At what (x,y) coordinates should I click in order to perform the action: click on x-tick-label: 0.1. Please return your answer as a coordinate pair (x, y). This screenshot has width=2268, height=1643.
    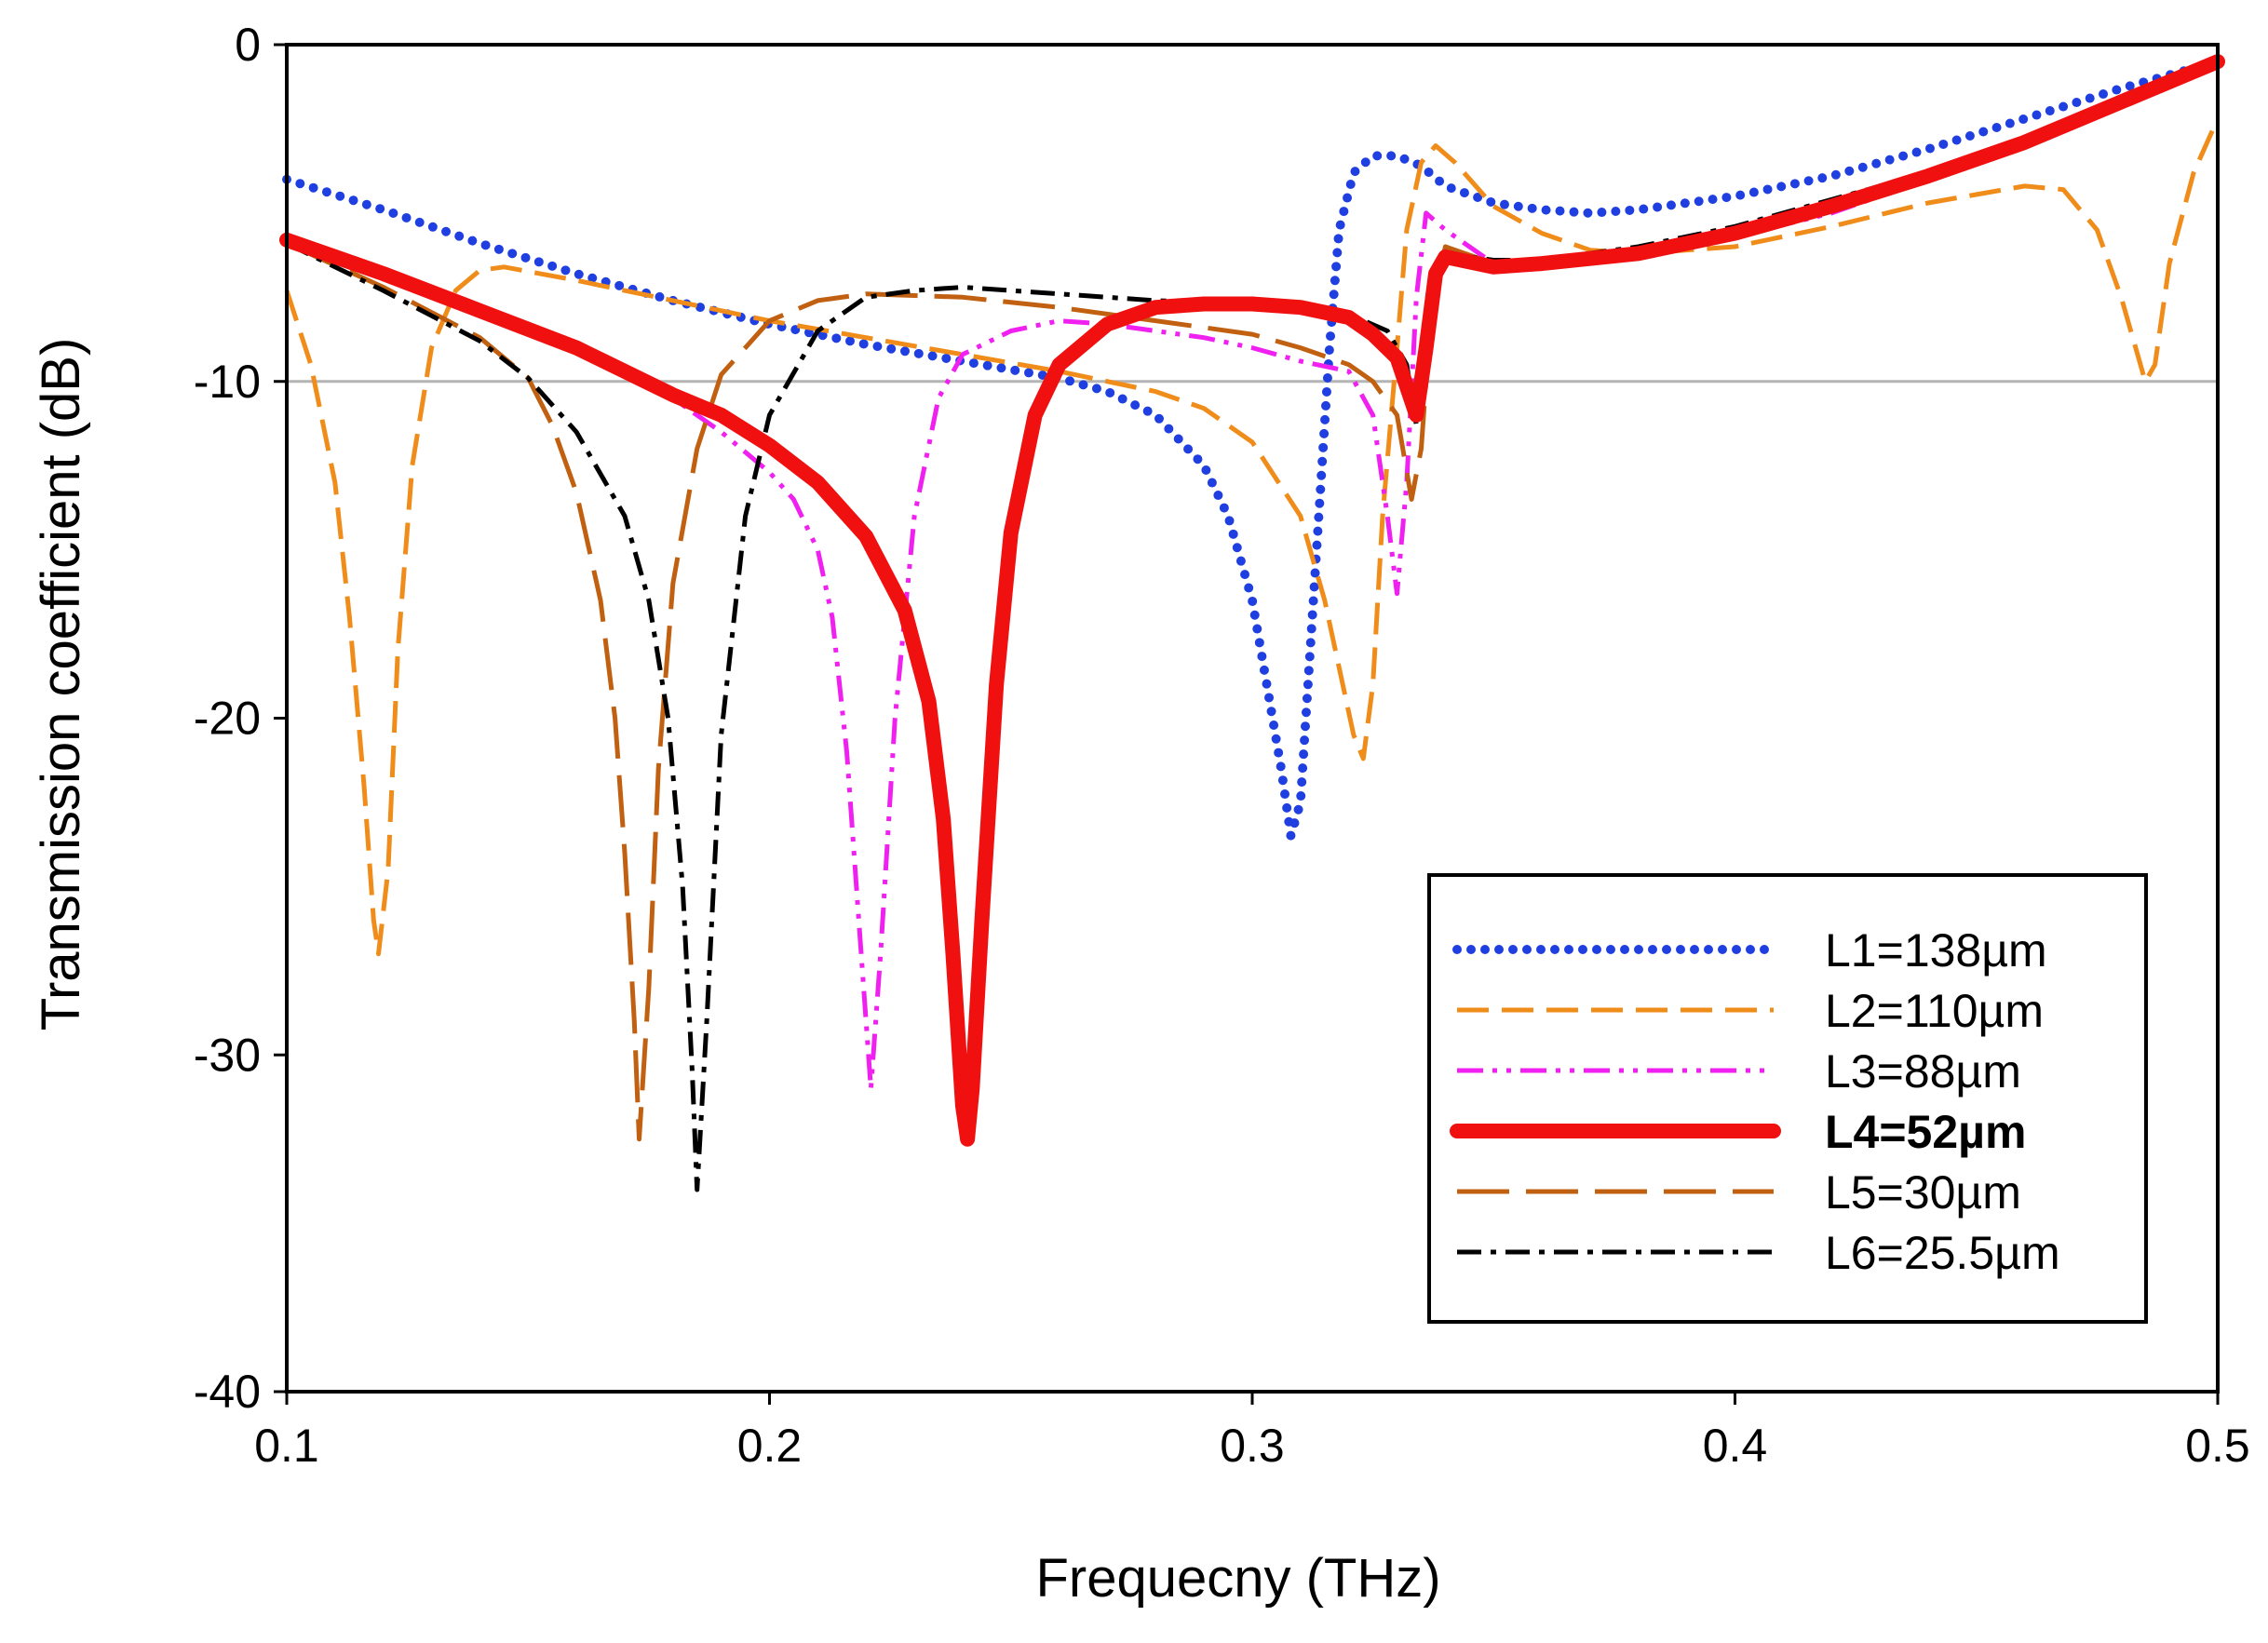
    Looking at the image, I should click on (286, 1446).